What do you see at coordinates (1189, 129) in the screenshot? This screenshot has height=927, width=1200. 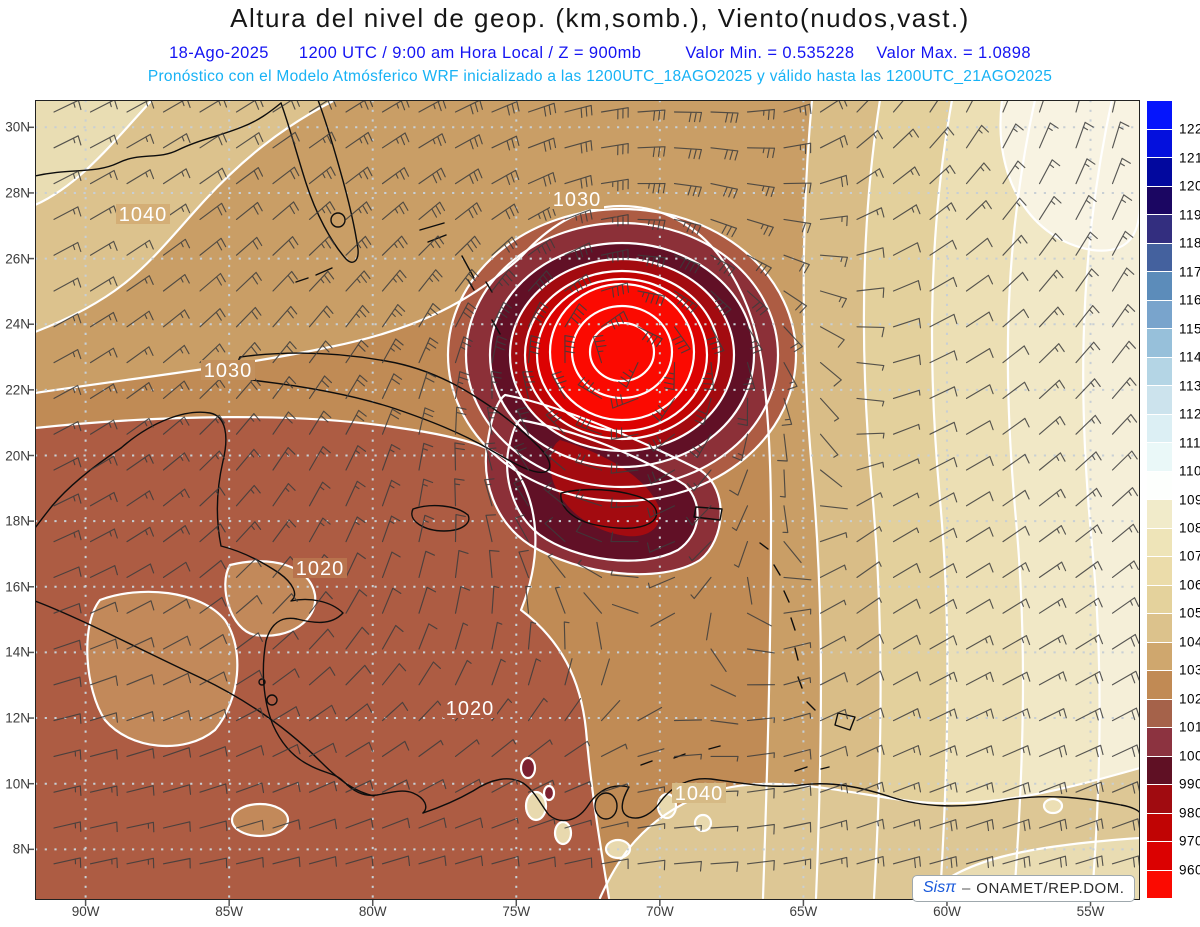 I see `colorbar-tick-label: 1220` at bounding box center [1189, 129].